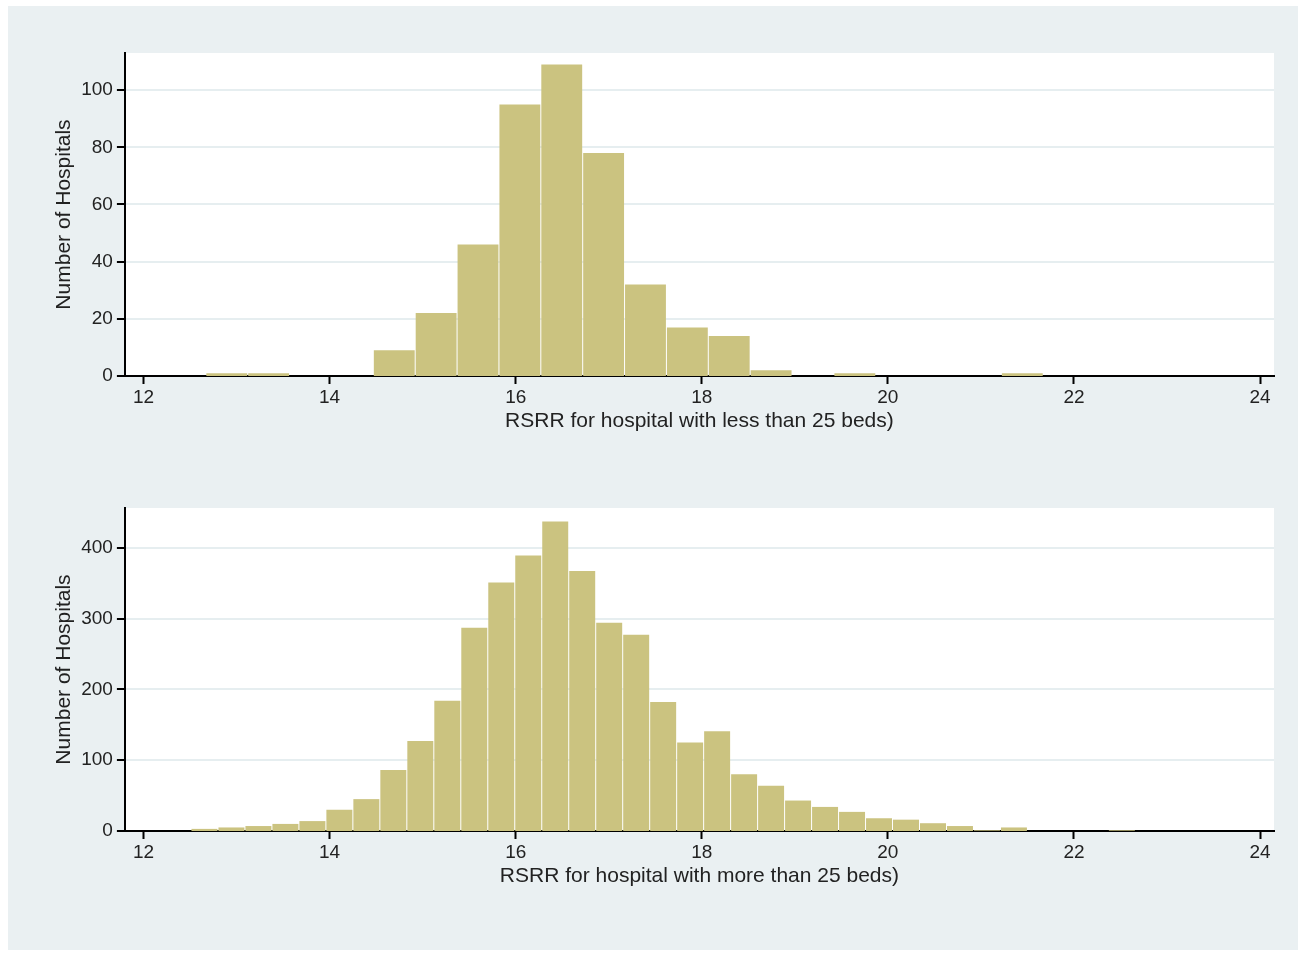 The height and width of the screenshot is (953, 1299). I want to click on y-tick-label: 300, so click(97, 617).